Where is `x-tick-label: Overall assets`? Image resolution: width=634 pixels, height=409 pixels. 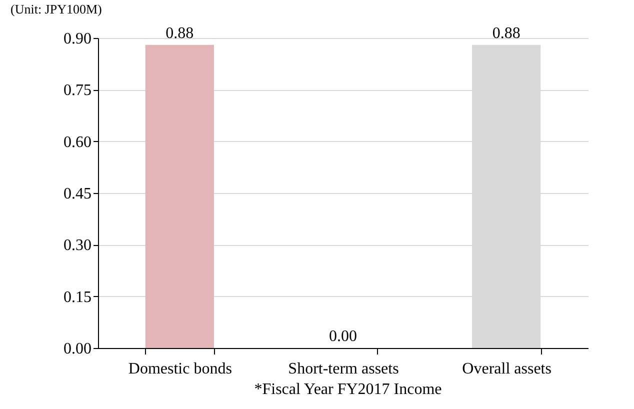 x-tick-label: Overall assets is located at coordinates (507, 369).